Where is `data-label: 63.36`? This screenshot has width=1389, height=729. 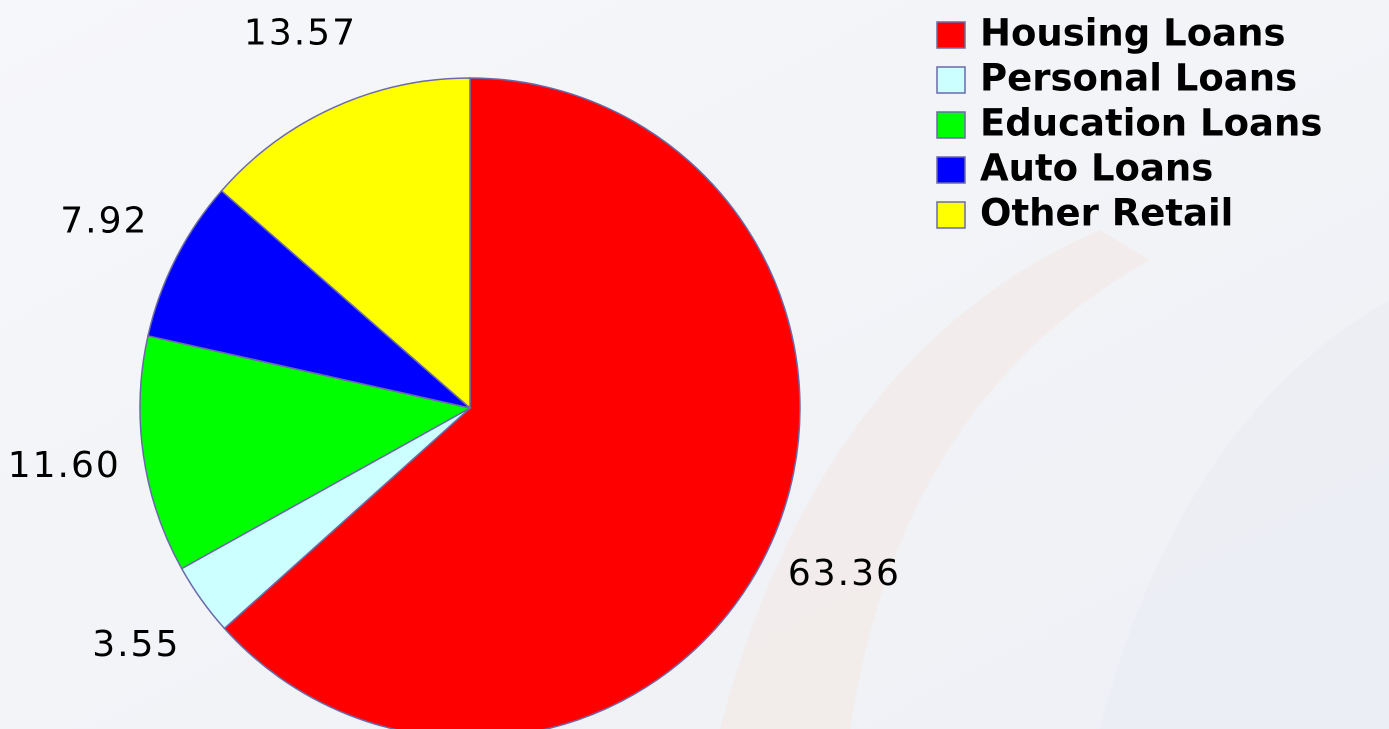
data-label: 63.36 is located at coordinates (844, 573).